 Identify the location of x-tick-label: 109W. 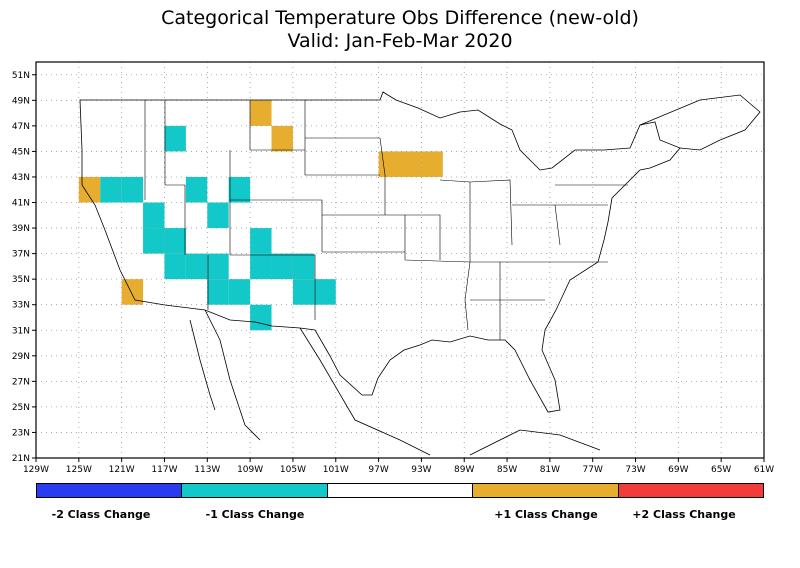
(250, 470).